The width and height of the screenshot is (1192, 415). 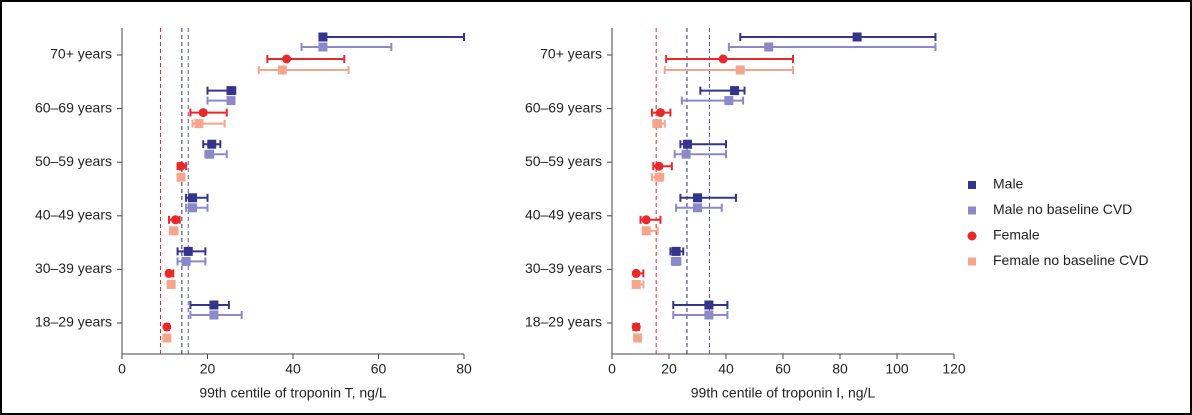 I want to click on x-tick-label: 100, so click(x=897, y=369).